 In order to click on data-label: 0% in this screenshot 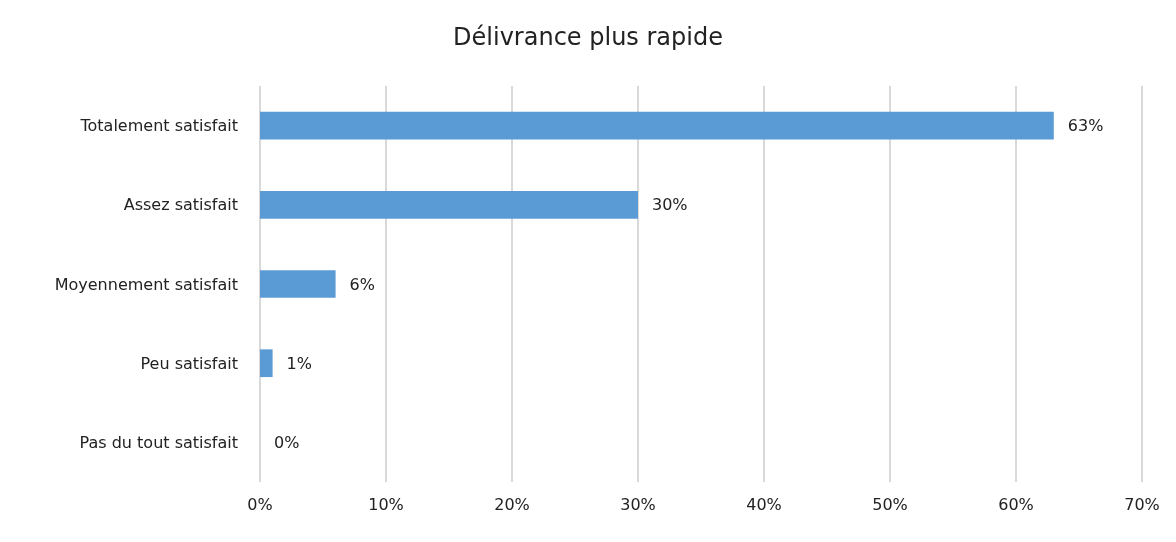, I will do `click(287, 442)`.